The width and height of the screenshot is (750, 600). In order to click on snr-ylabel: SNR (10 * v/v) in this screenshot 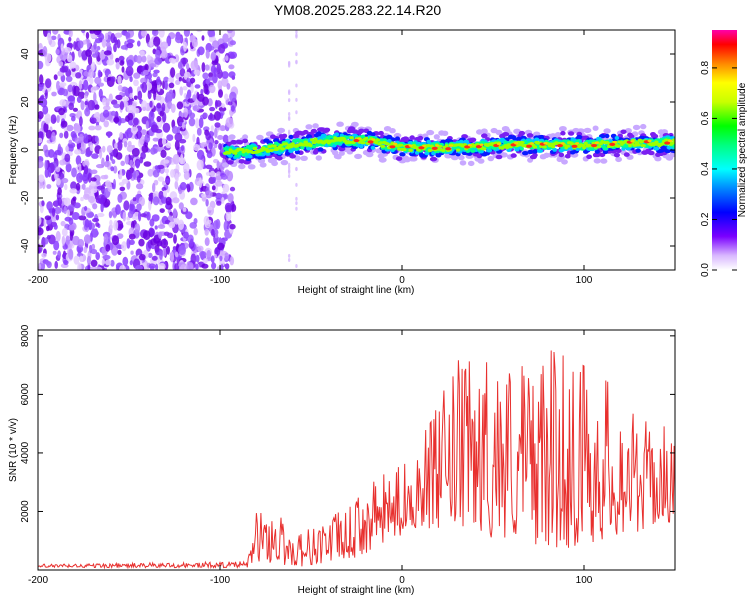, I will do `click(13, 450)`.